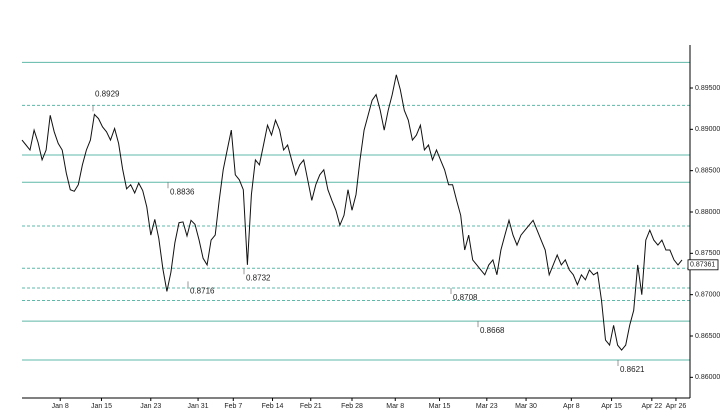  What do you see at coordinates (487, 406) in the screenshot?
I see `x-tick-label: Mar 23` at bounding box center [487, 406].